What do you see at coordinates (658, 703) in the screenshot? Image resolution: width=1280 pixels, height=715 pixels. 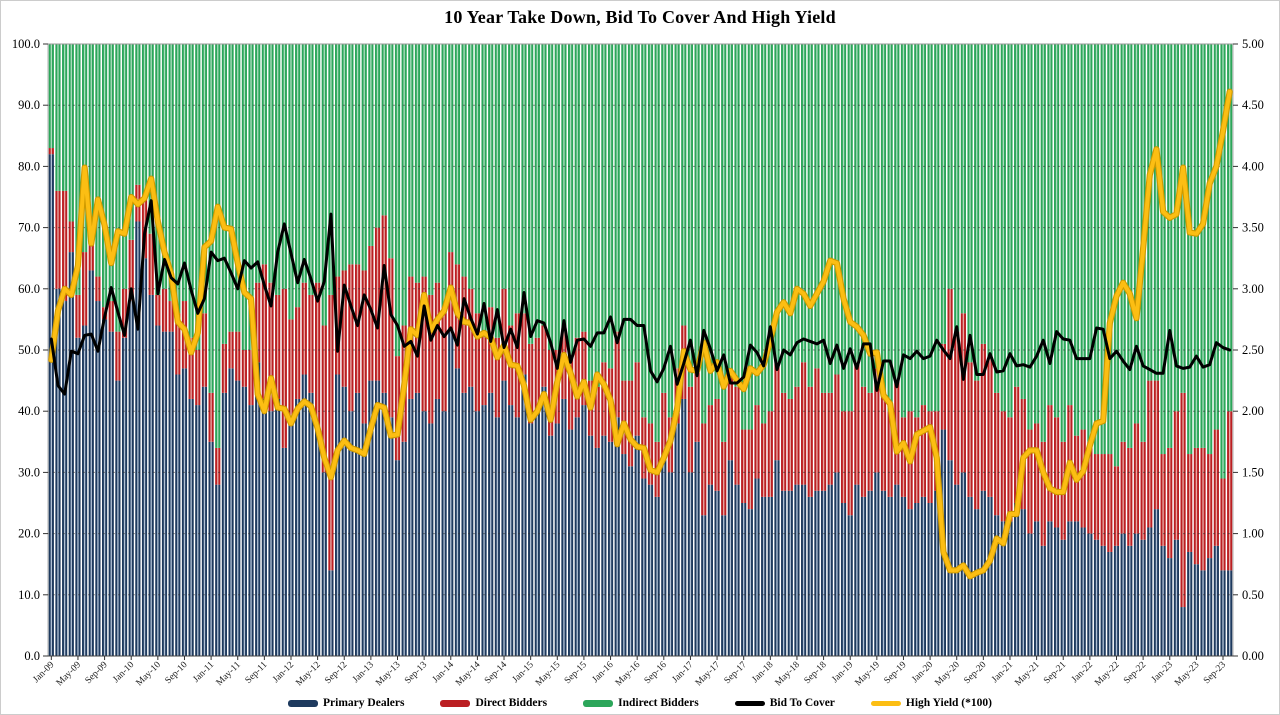 I see `legend-label: Indirect Bidders` at bounding box center [658, 703].